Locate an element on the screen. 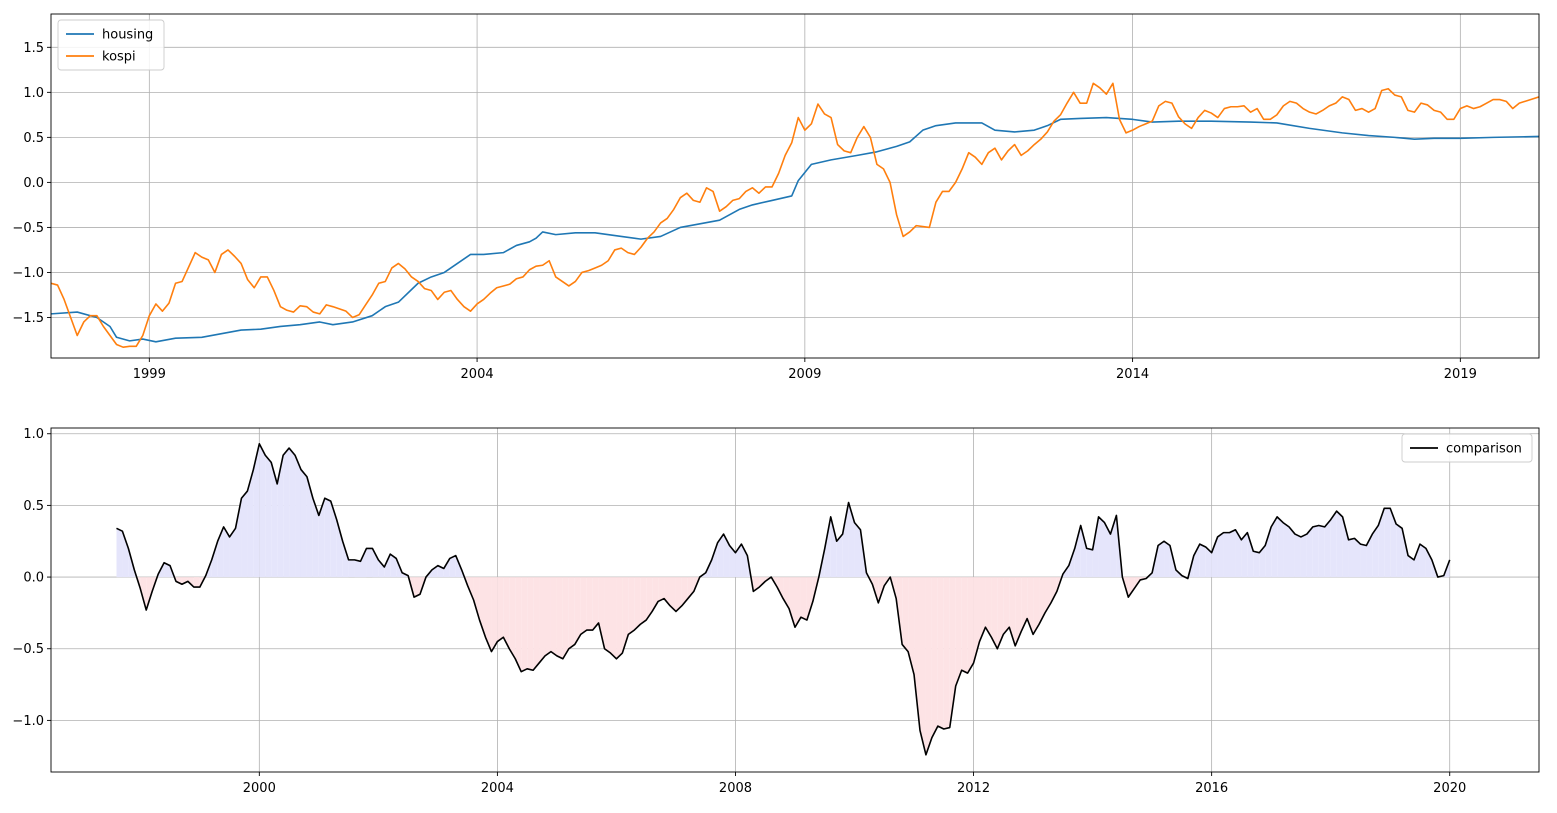 Image resolution: width=1557 pixels, height=813 pixels. x-tick-label: 2016 is located at coordinates (1211, 788).